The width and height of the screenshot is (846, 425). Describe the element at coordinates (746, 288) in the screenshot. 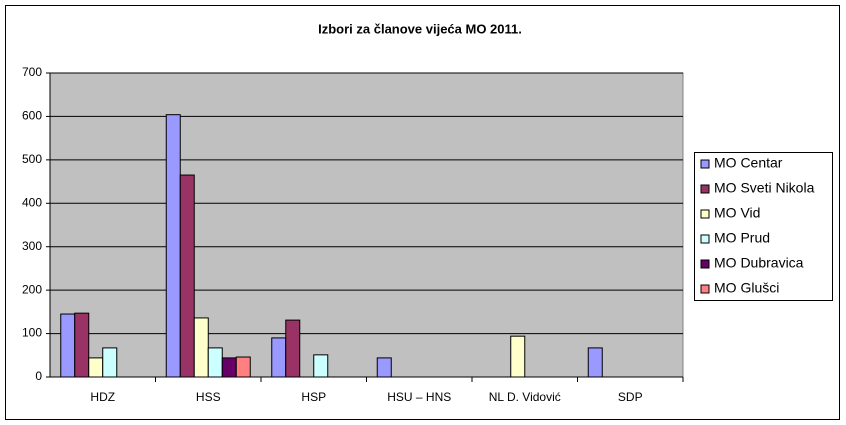

I see `legend-label: MO Glušci` at that location.